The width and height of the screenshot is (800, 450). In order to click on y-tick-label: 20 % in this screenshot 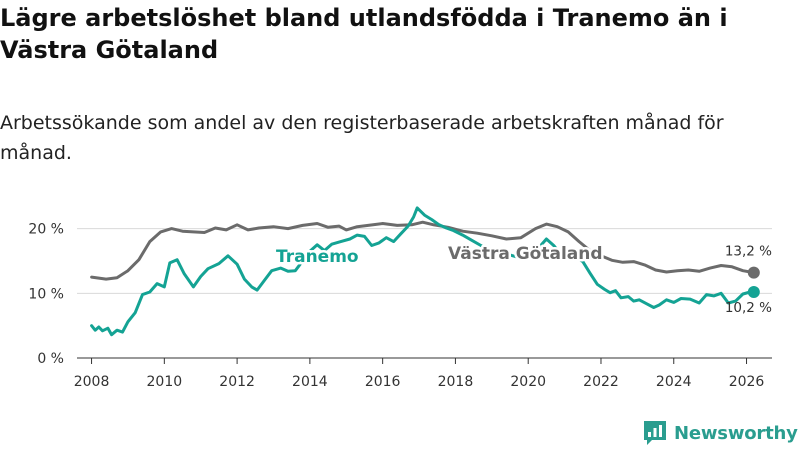, I will do `click(46, 230)`.